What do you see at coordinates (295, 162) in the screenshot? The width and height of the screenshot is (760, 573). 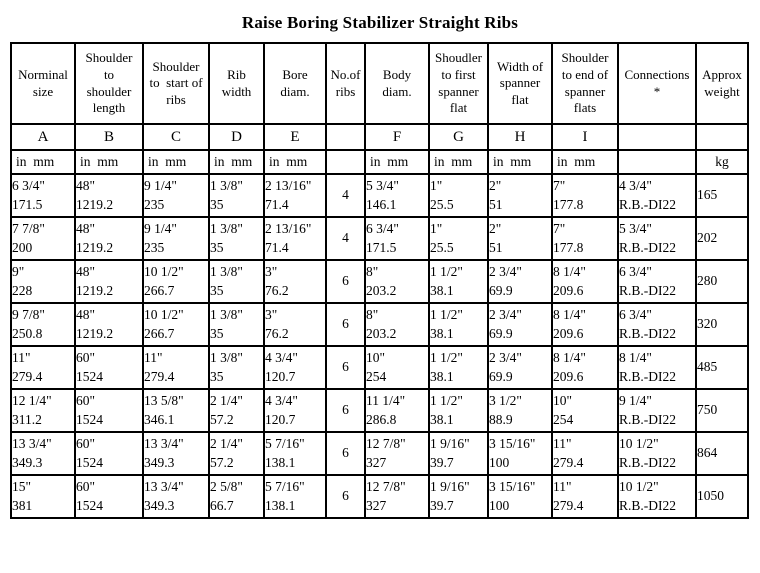 I see `column-unit-4: in mm` at bounding box center [295, 162].